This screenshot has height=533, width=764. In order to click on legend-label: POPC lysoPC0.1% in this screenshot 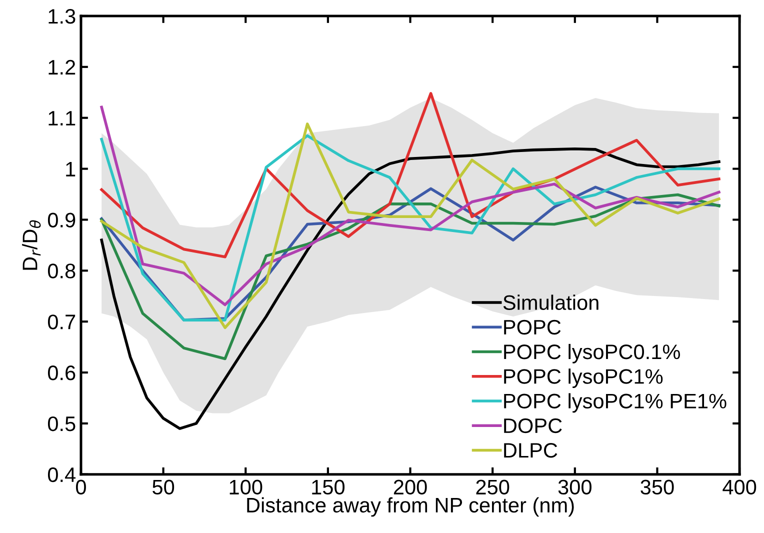, I will do `click(592, 354)`.